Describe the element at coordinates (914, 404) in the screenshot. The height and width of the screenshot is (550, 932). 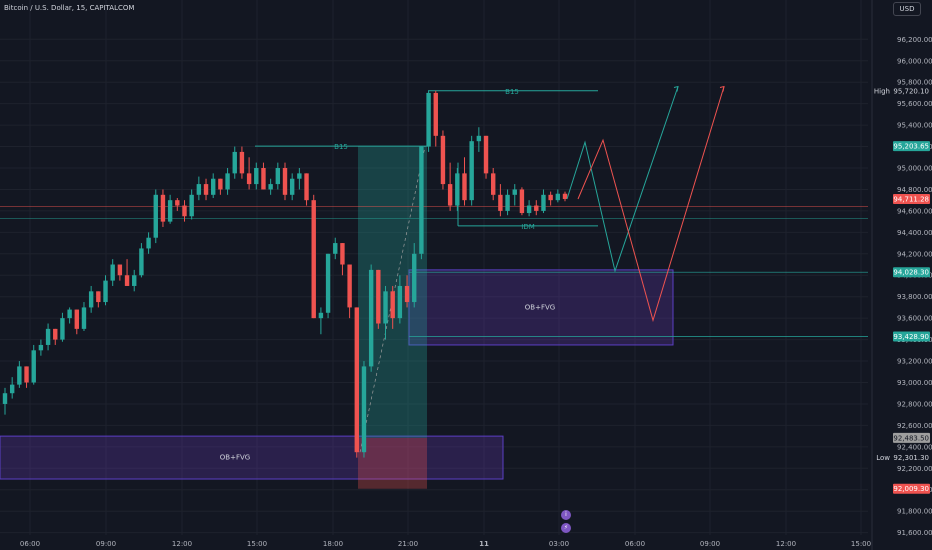
I see `y-tick-label: 92,800.00` at that location.